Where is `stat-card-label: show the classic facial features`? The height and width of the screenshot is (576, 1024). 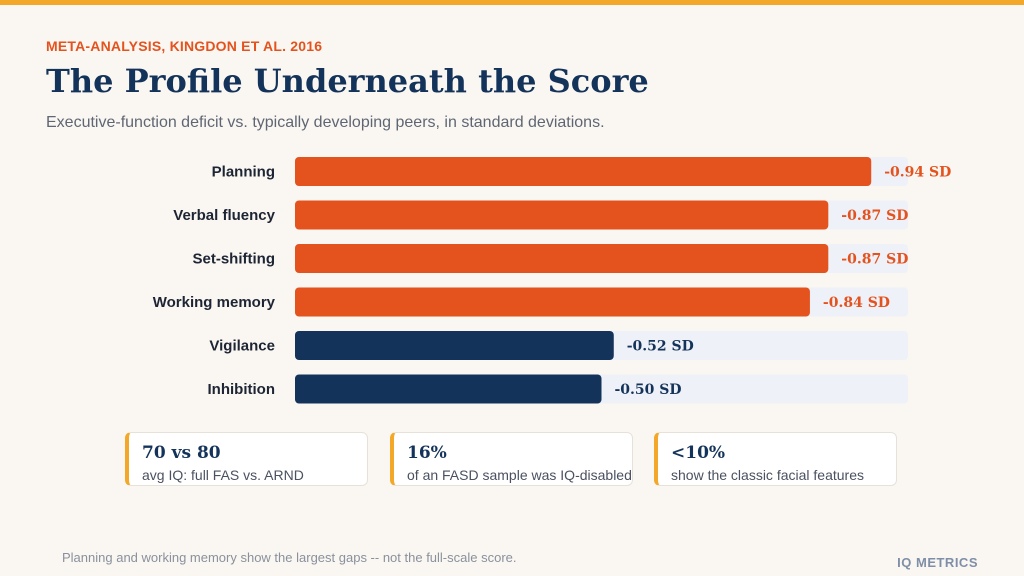 stat-card-label: show the classic facial features is located at coordinates (767, 475).